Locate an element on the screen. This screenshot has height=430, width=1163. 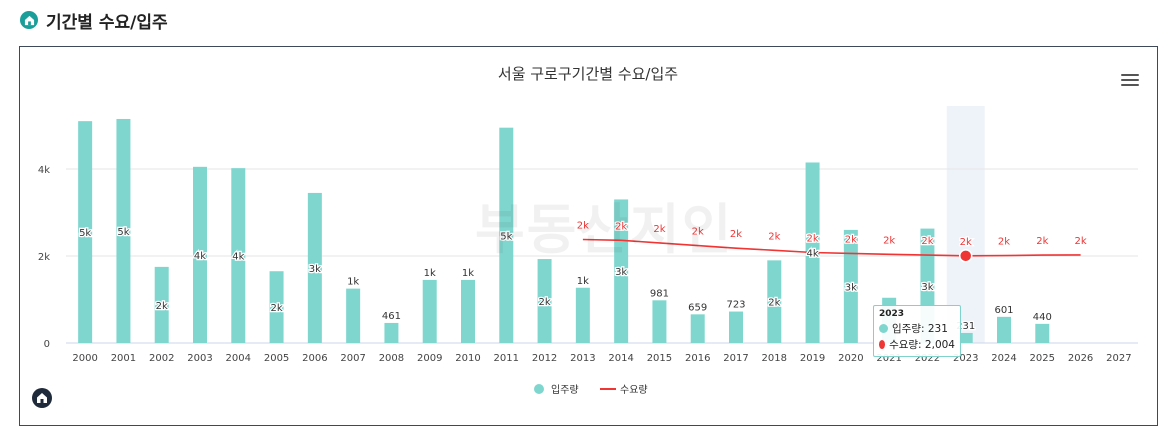
x-tick-label: 2011 is located at coordinates (506, 358).